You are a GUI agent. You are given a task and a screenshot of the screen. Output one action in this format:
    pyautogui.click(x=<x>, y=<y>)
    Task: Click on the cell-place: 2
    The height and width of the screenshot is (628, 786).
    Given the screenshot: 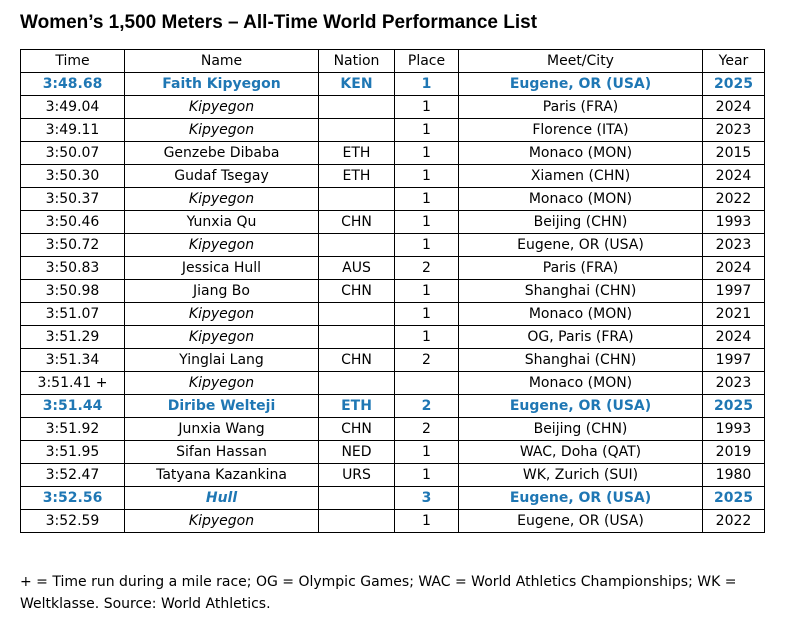 What is the action you would take?
    pyautogui.click(x=426, y=268)
    